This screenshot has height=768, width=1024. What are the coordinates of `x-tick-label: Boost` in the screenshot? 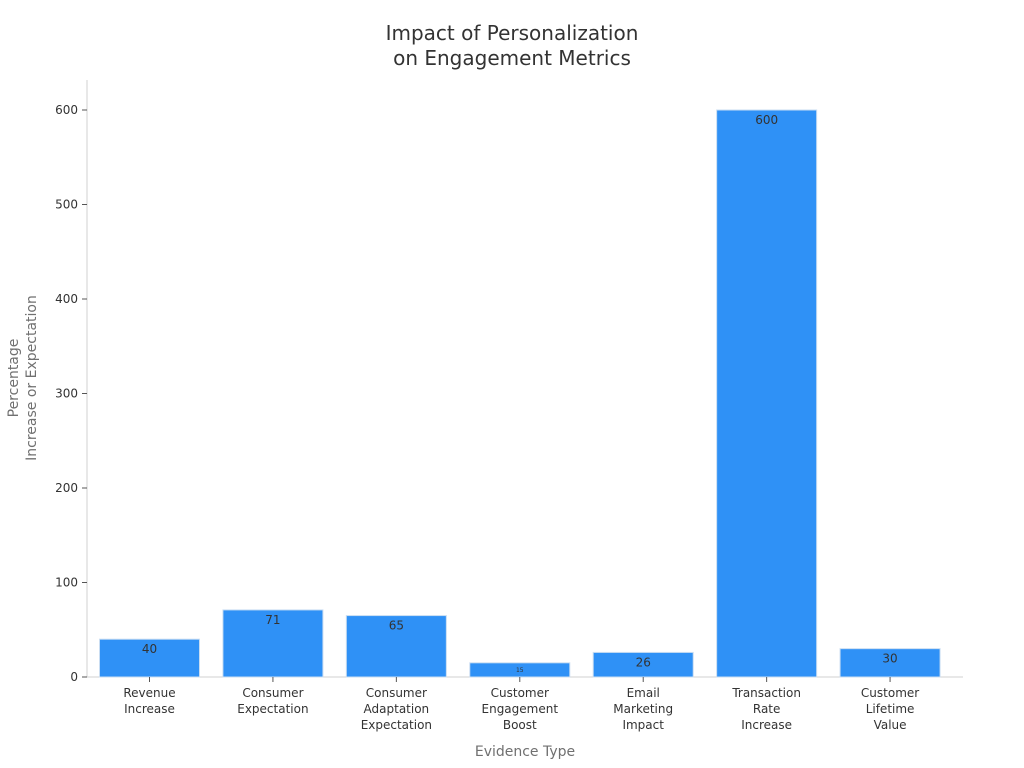 It's located at (520, 725).